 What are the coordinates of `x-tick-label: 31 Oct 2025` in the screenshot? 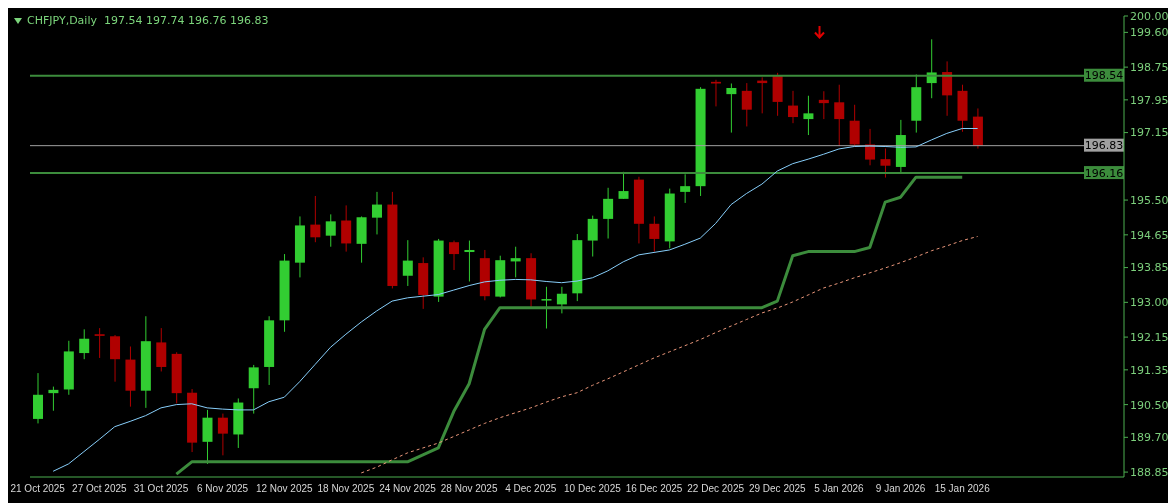 It's located at (161, 489).